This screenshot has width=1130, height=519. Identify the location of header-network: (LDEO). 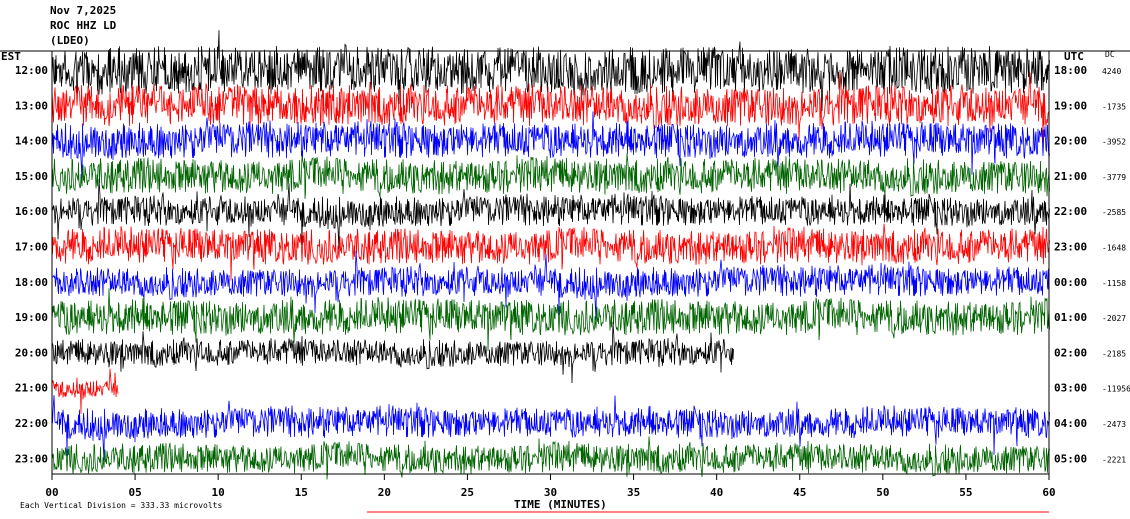
(70, 40).